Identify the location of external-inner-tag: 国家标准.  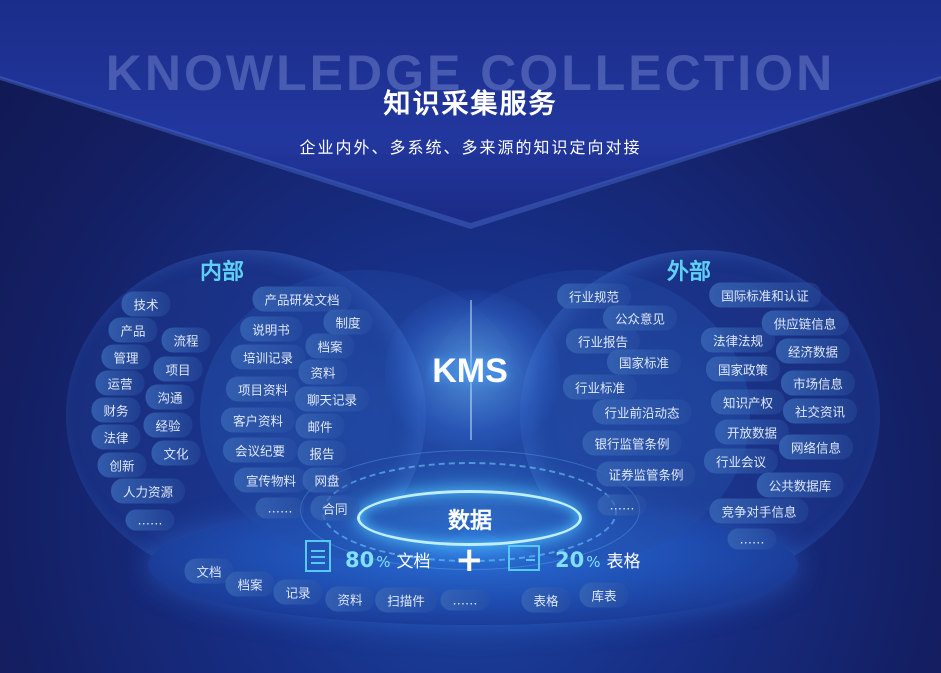
(644, 362).